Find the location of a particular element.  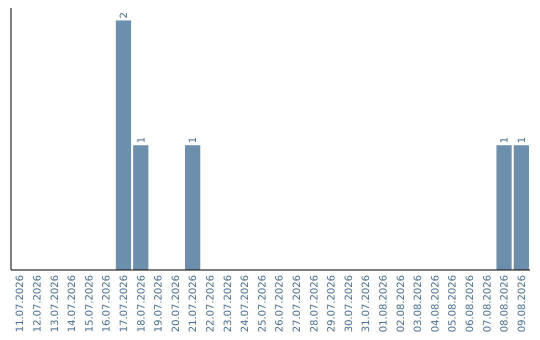

x-tick-label: 19.07.2026 is located at coordinates (159, 303).